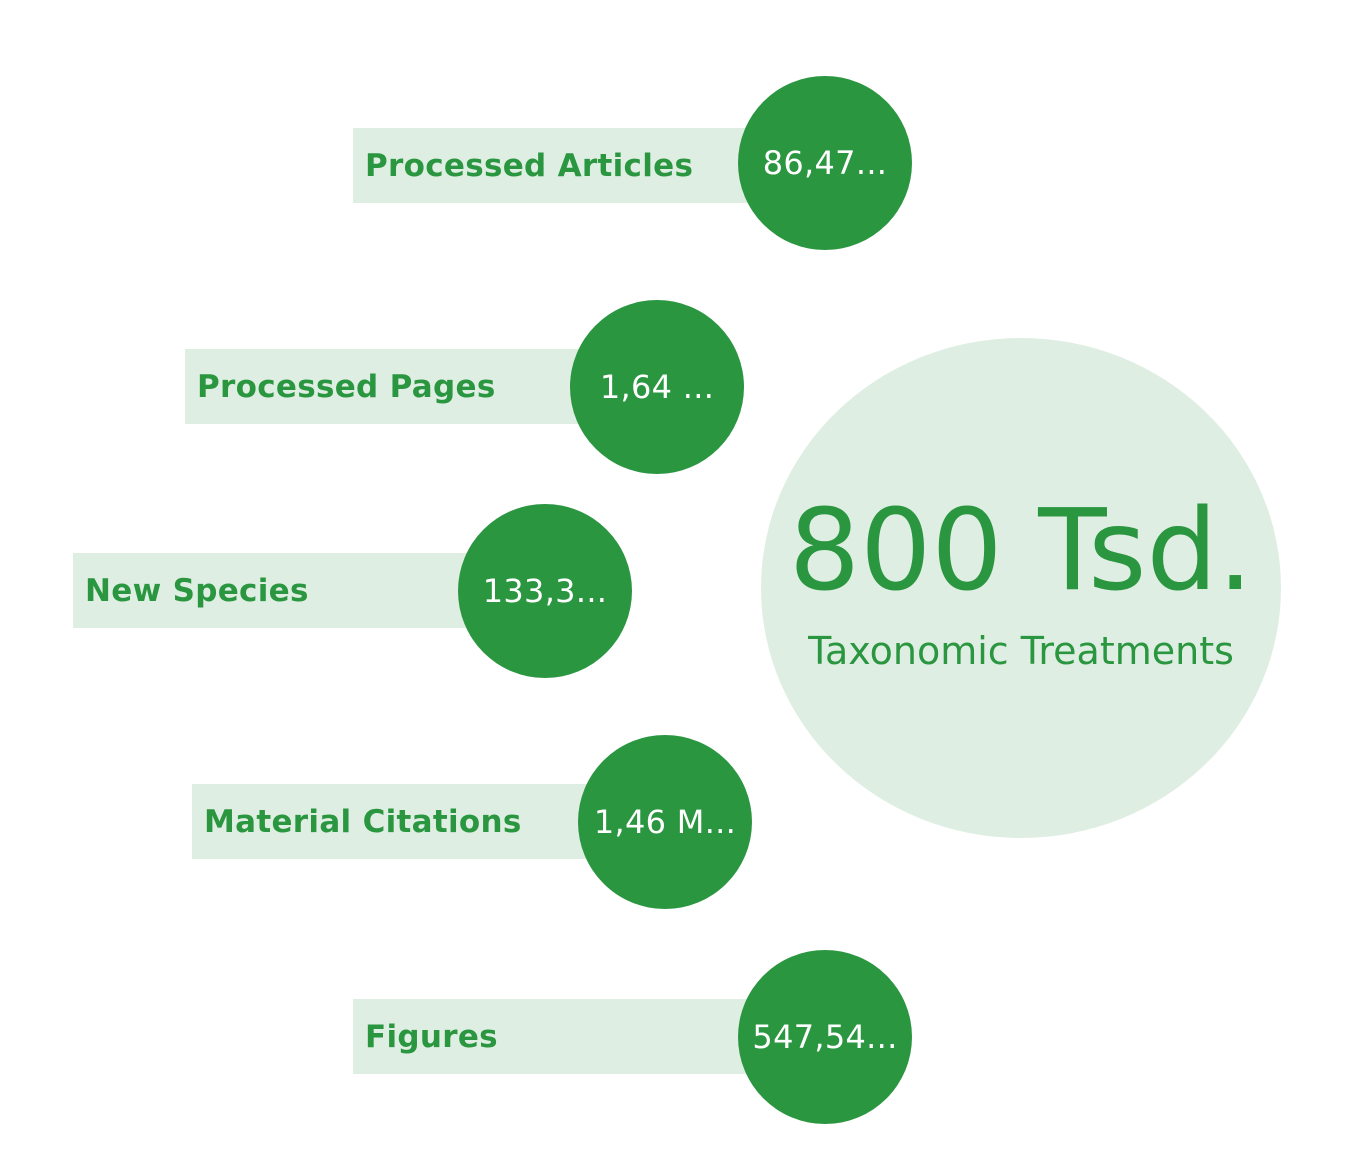  I want to click on stat-label: Processed Articles, so click(529, 166).